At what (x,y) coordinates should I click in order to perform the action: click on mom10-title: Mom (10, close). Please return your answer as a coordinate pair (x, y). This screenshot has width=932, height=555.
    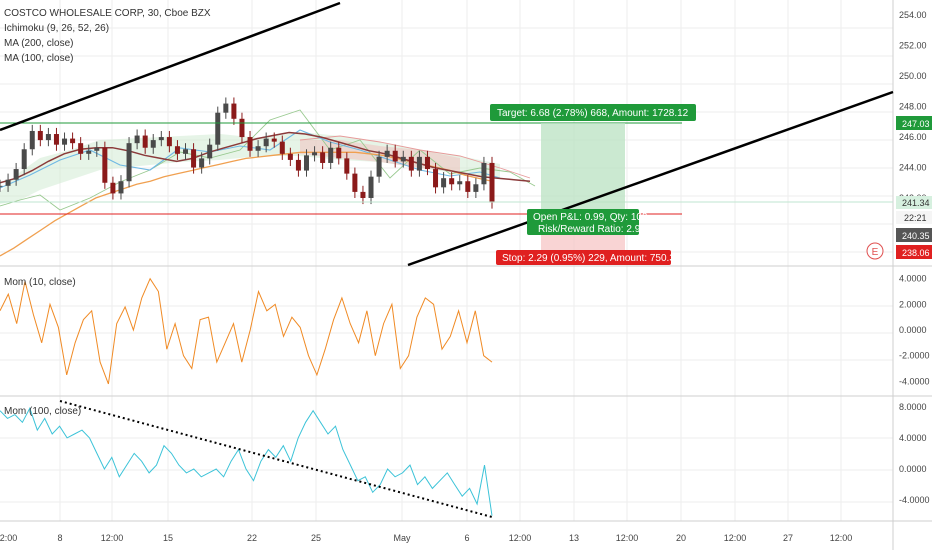
    Looking at the image, I should click on (40, 282).